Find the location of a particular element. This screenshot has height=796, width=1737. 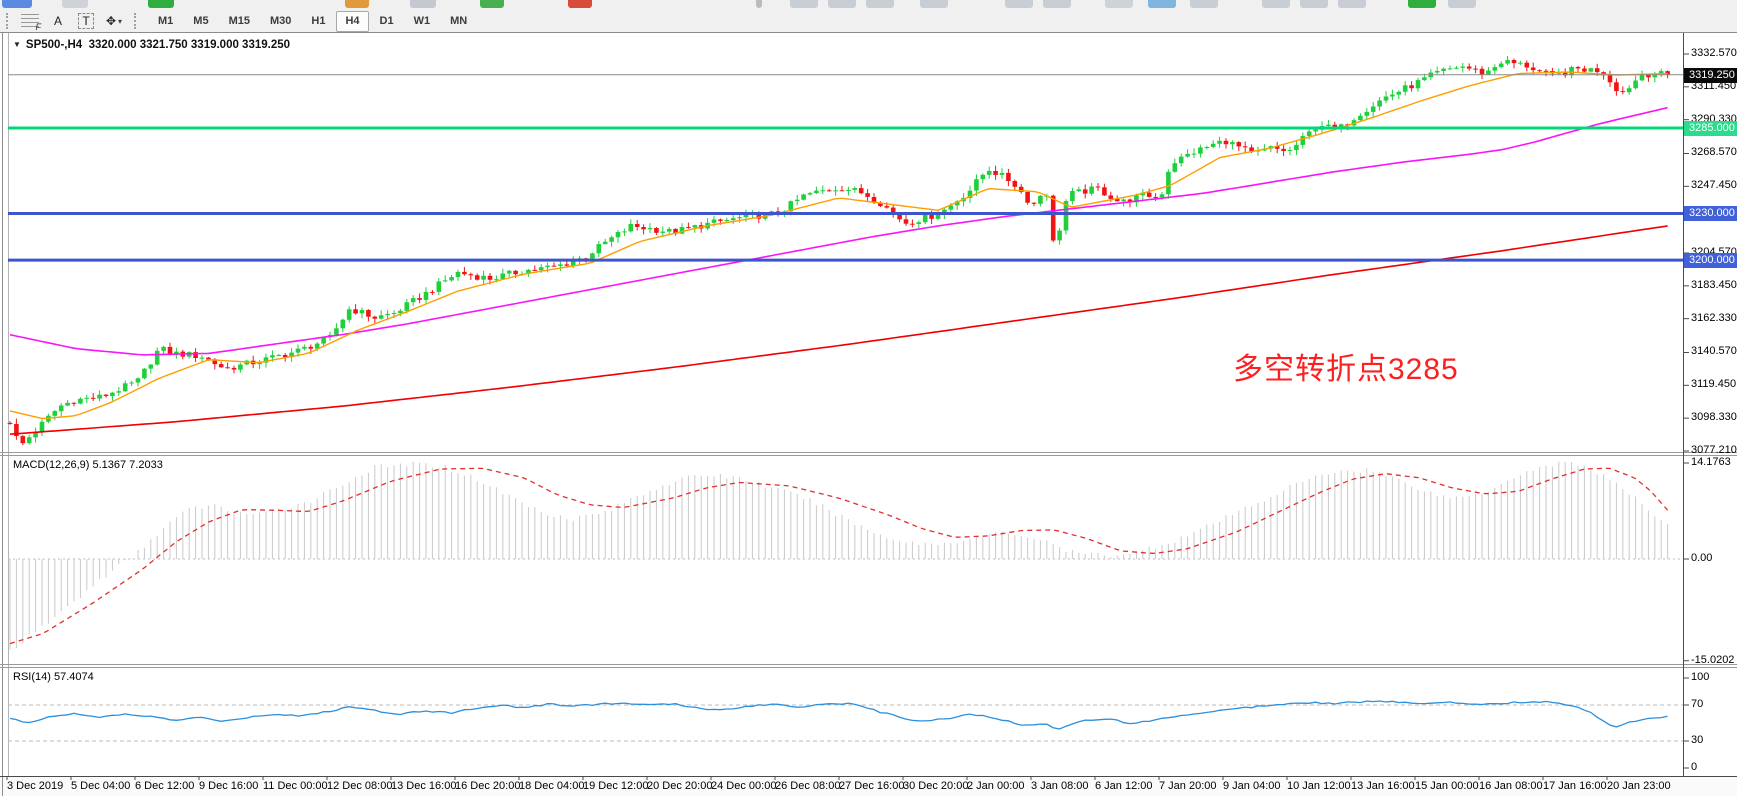

time-tick-label: 2 Jan 00:00 is located at coordinates (996, 786).